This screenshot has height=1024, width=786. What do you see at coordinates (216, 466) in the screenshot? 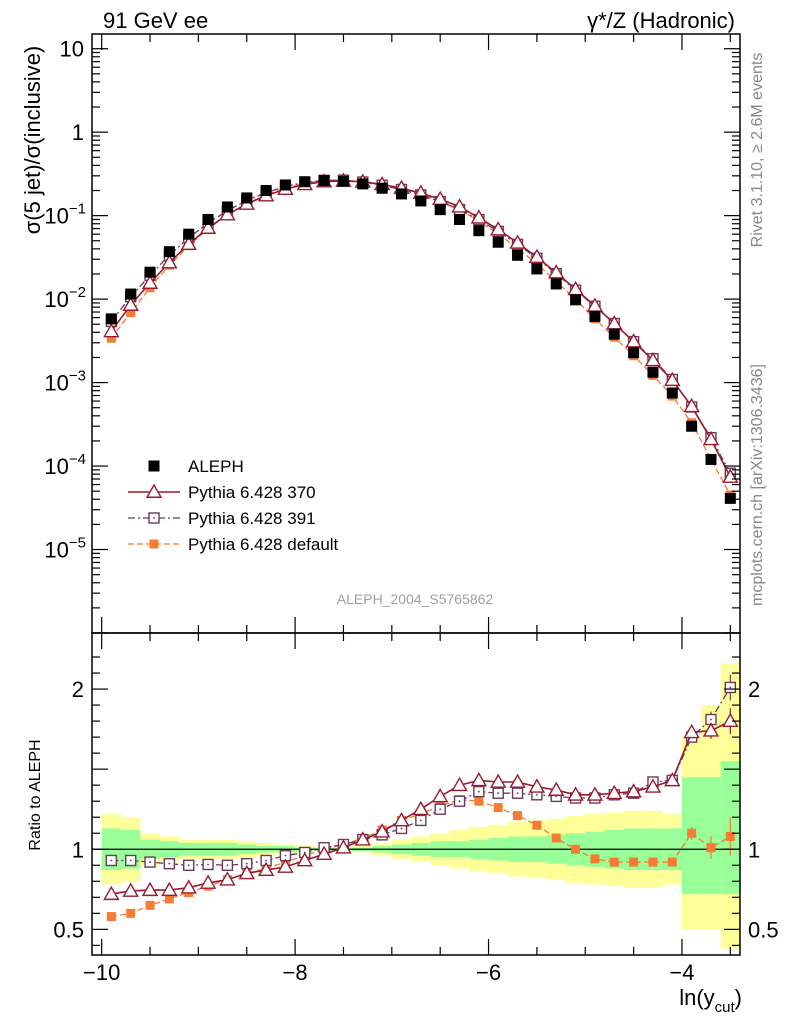
I see `legend-label-aleph: ALEPH` at bounding box center [216, 466].